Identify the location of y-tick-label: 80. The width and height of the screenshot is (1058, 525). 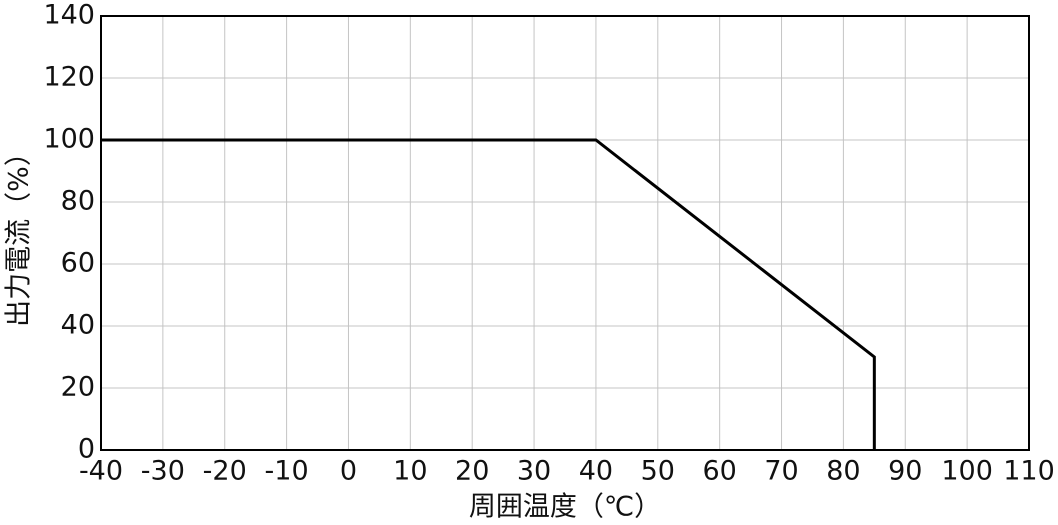
(78, 201).